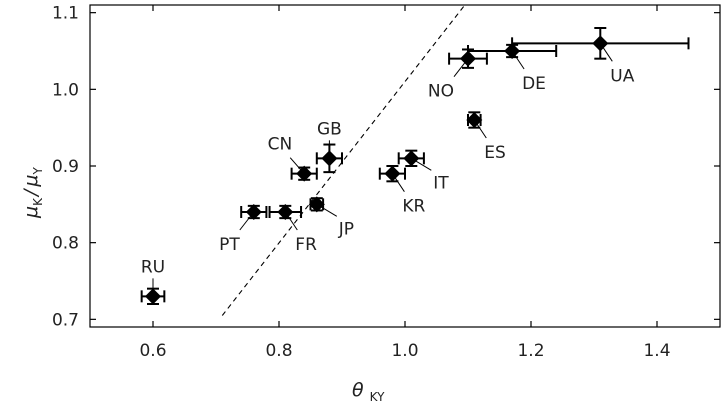 The image size is (724, 407). What do you see at coordinates (31, 212) in the screenshot?
I see `y-axis-symbol-1: μ` at bounding box center [31, 212].